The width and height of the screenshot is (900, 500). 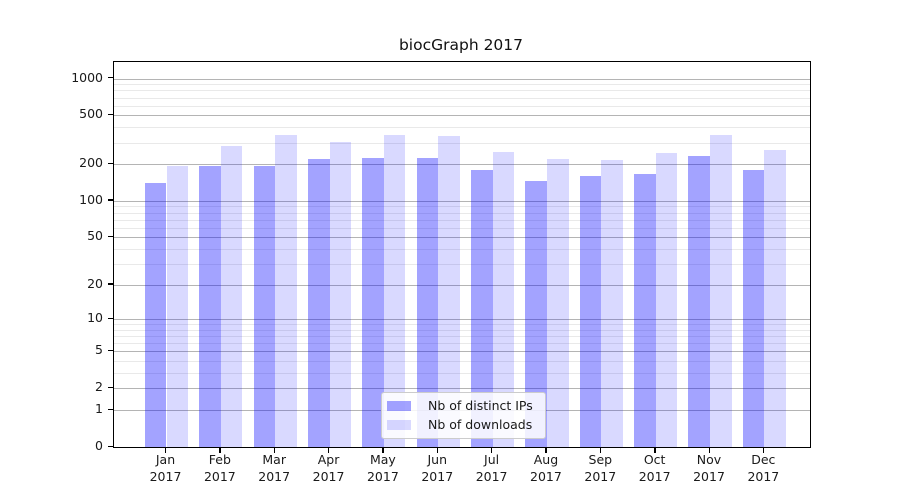 What do you see at coordinates (165, 468) in the screenshot?
I see `x-tick-label-jan: Jan 2017` at bounding box center [165, 468].